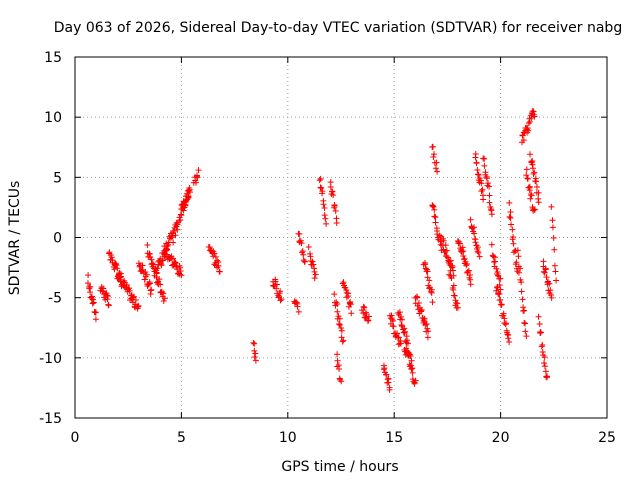  Describe the element at coordinates (53, 118) in the screenshot. I see `y-tick-label: 10` at that location.